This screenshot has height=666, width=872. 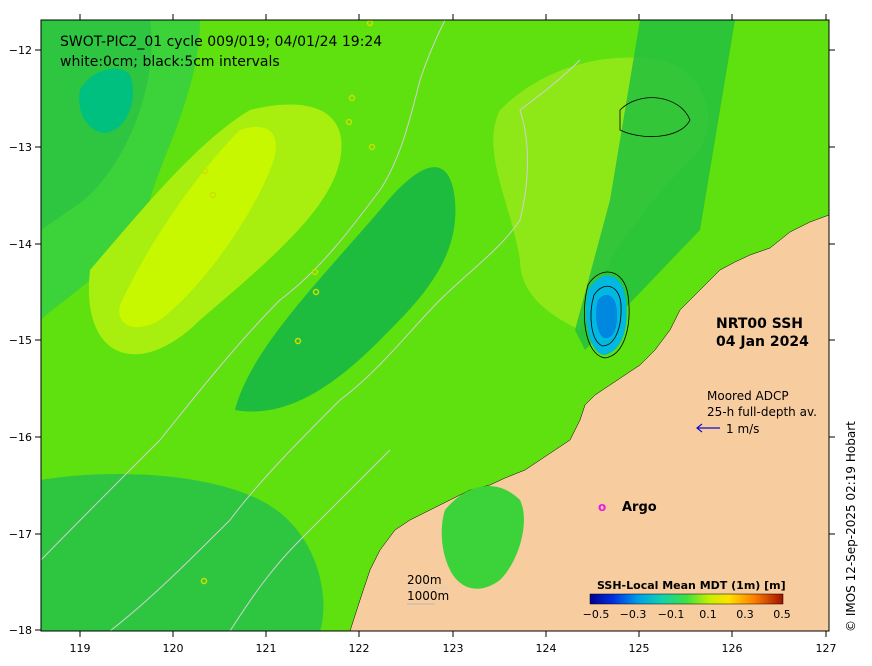 I want to click on argo-marker-icon: o, so click(x=602, y=507).